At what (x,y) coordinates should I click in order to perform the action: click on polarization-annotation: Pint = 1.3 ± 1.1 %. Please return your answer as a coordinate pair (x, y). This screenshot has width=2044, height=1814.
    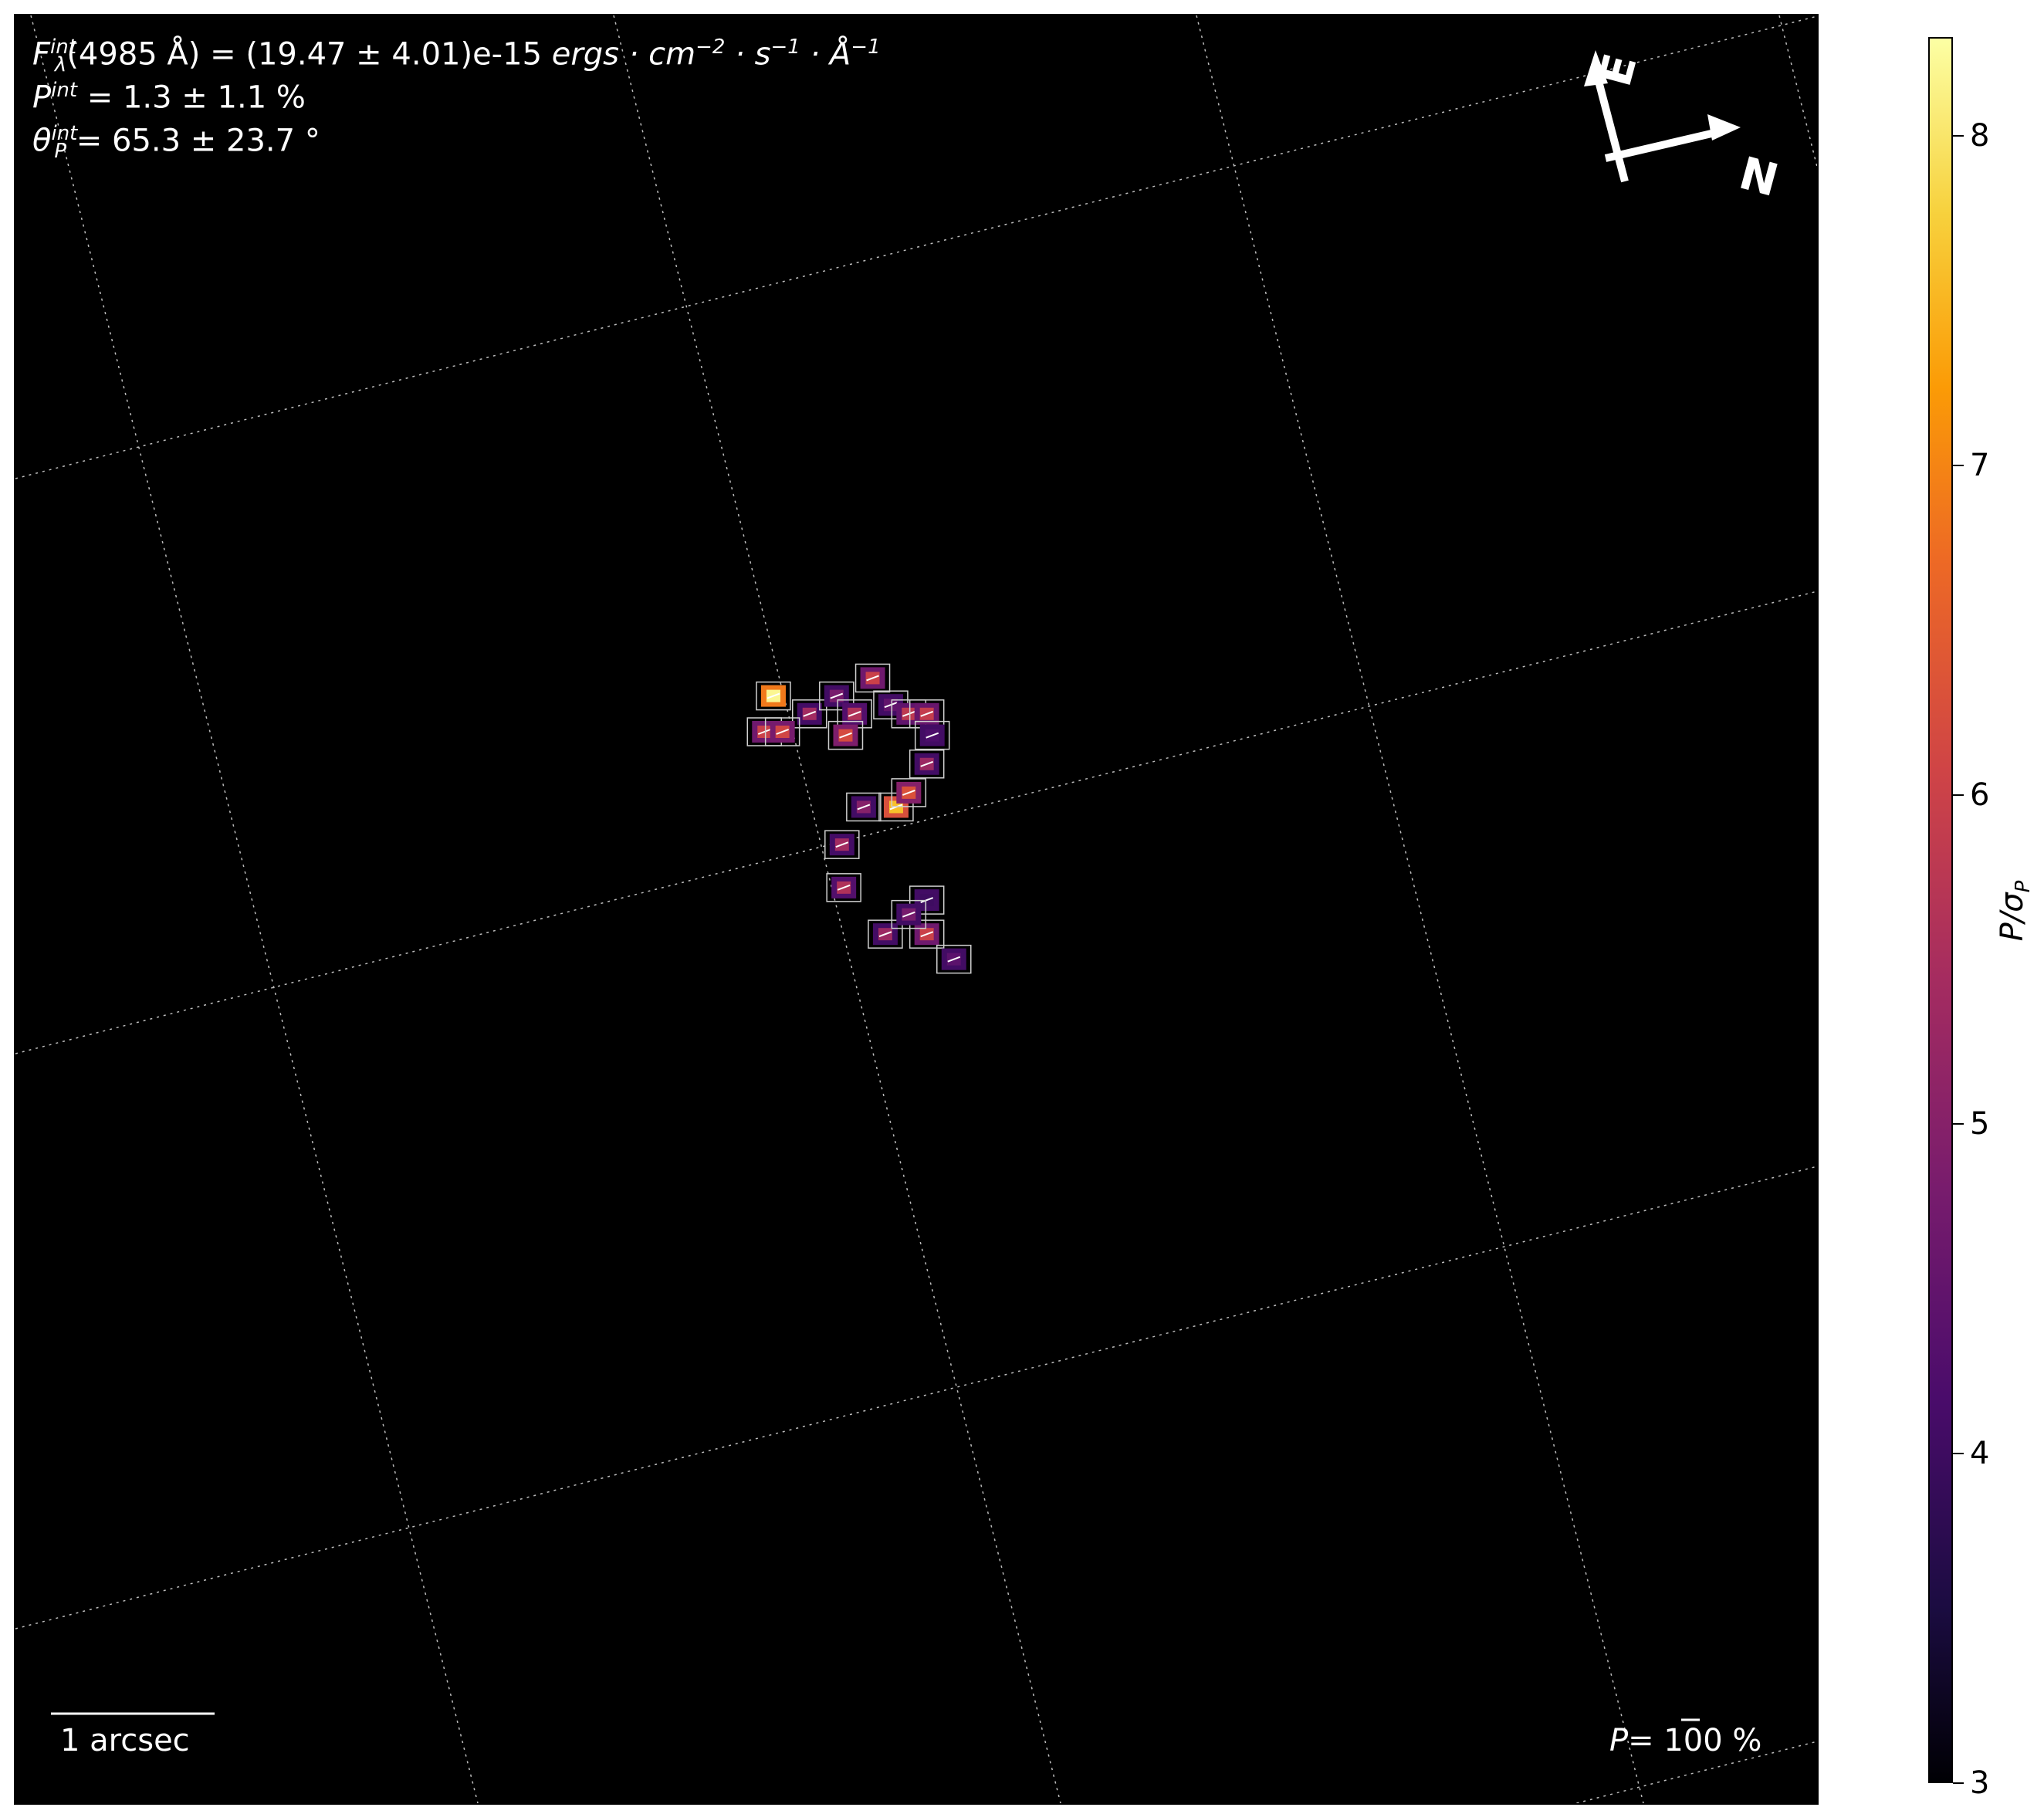
    Looking at the image, I should click on (169, 93).